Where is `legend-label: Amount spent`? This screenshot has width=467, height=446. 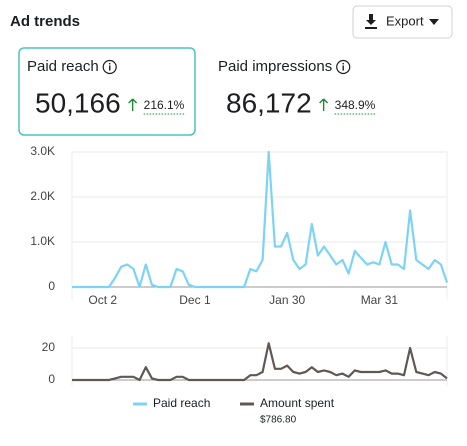
legend-label: Amount spent is located at coordinates (297, 403).